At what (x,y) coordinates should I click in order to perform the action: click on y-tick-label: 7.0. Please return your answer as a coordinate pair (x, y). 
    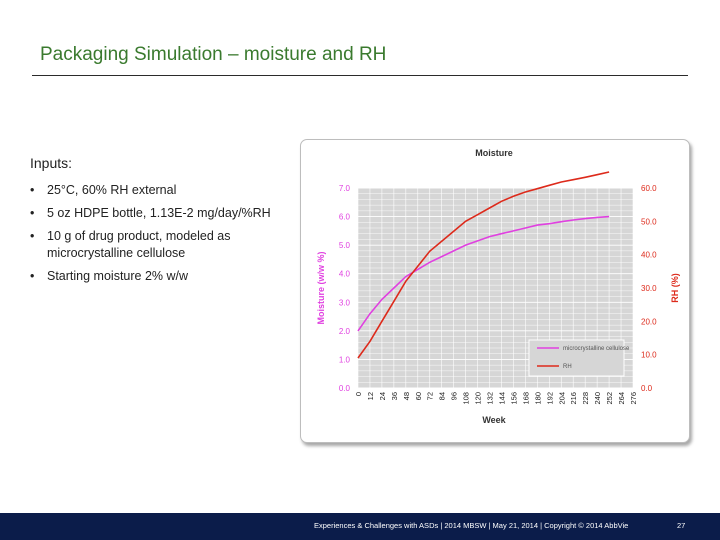
    Looking at the image, I should click on (345, 188).